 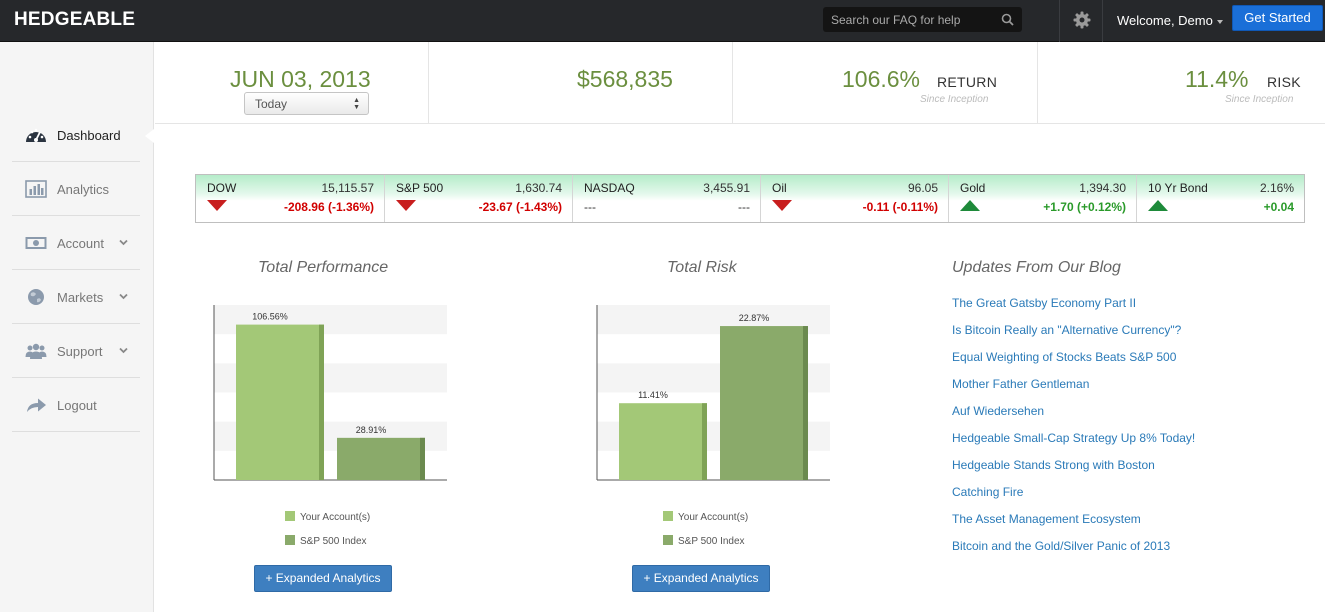 I want to click on data-label: 11.41%, so click(x=653, y=395).